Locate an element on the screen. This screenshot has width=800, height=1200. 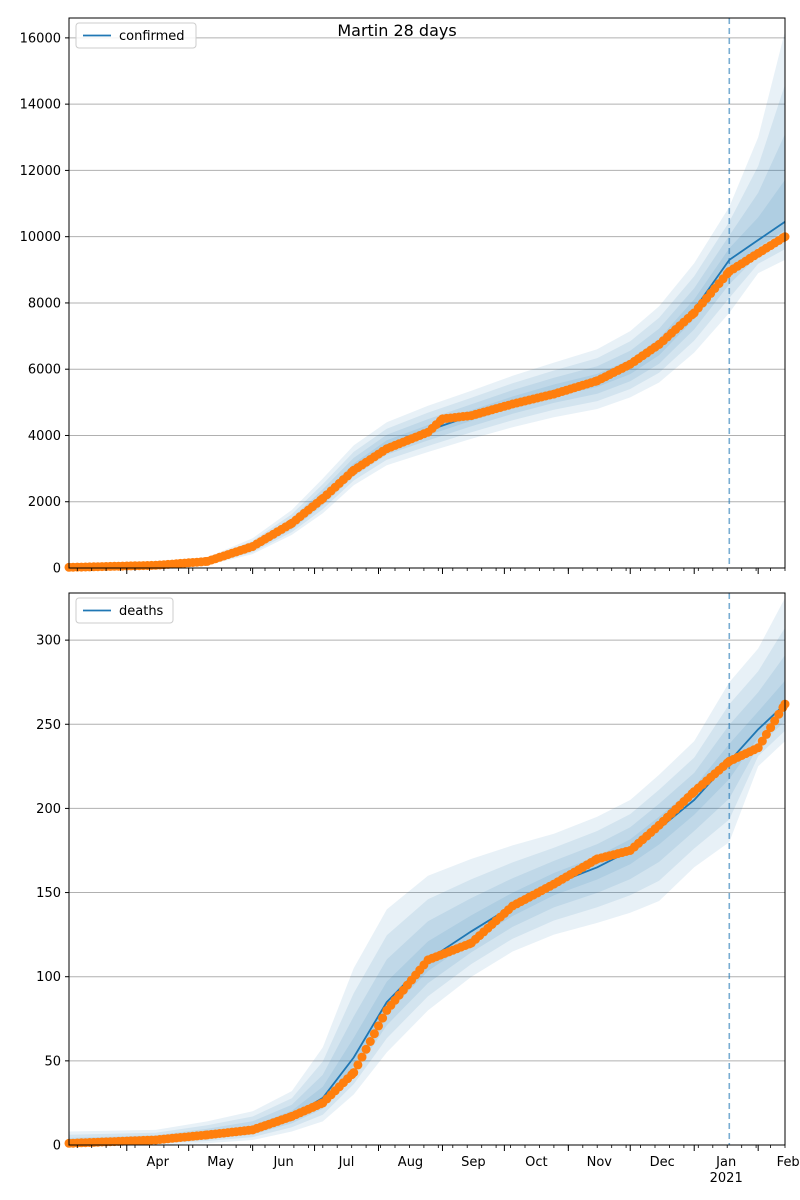
y-tick-label: 14000 is located at coordinates (40, 105).